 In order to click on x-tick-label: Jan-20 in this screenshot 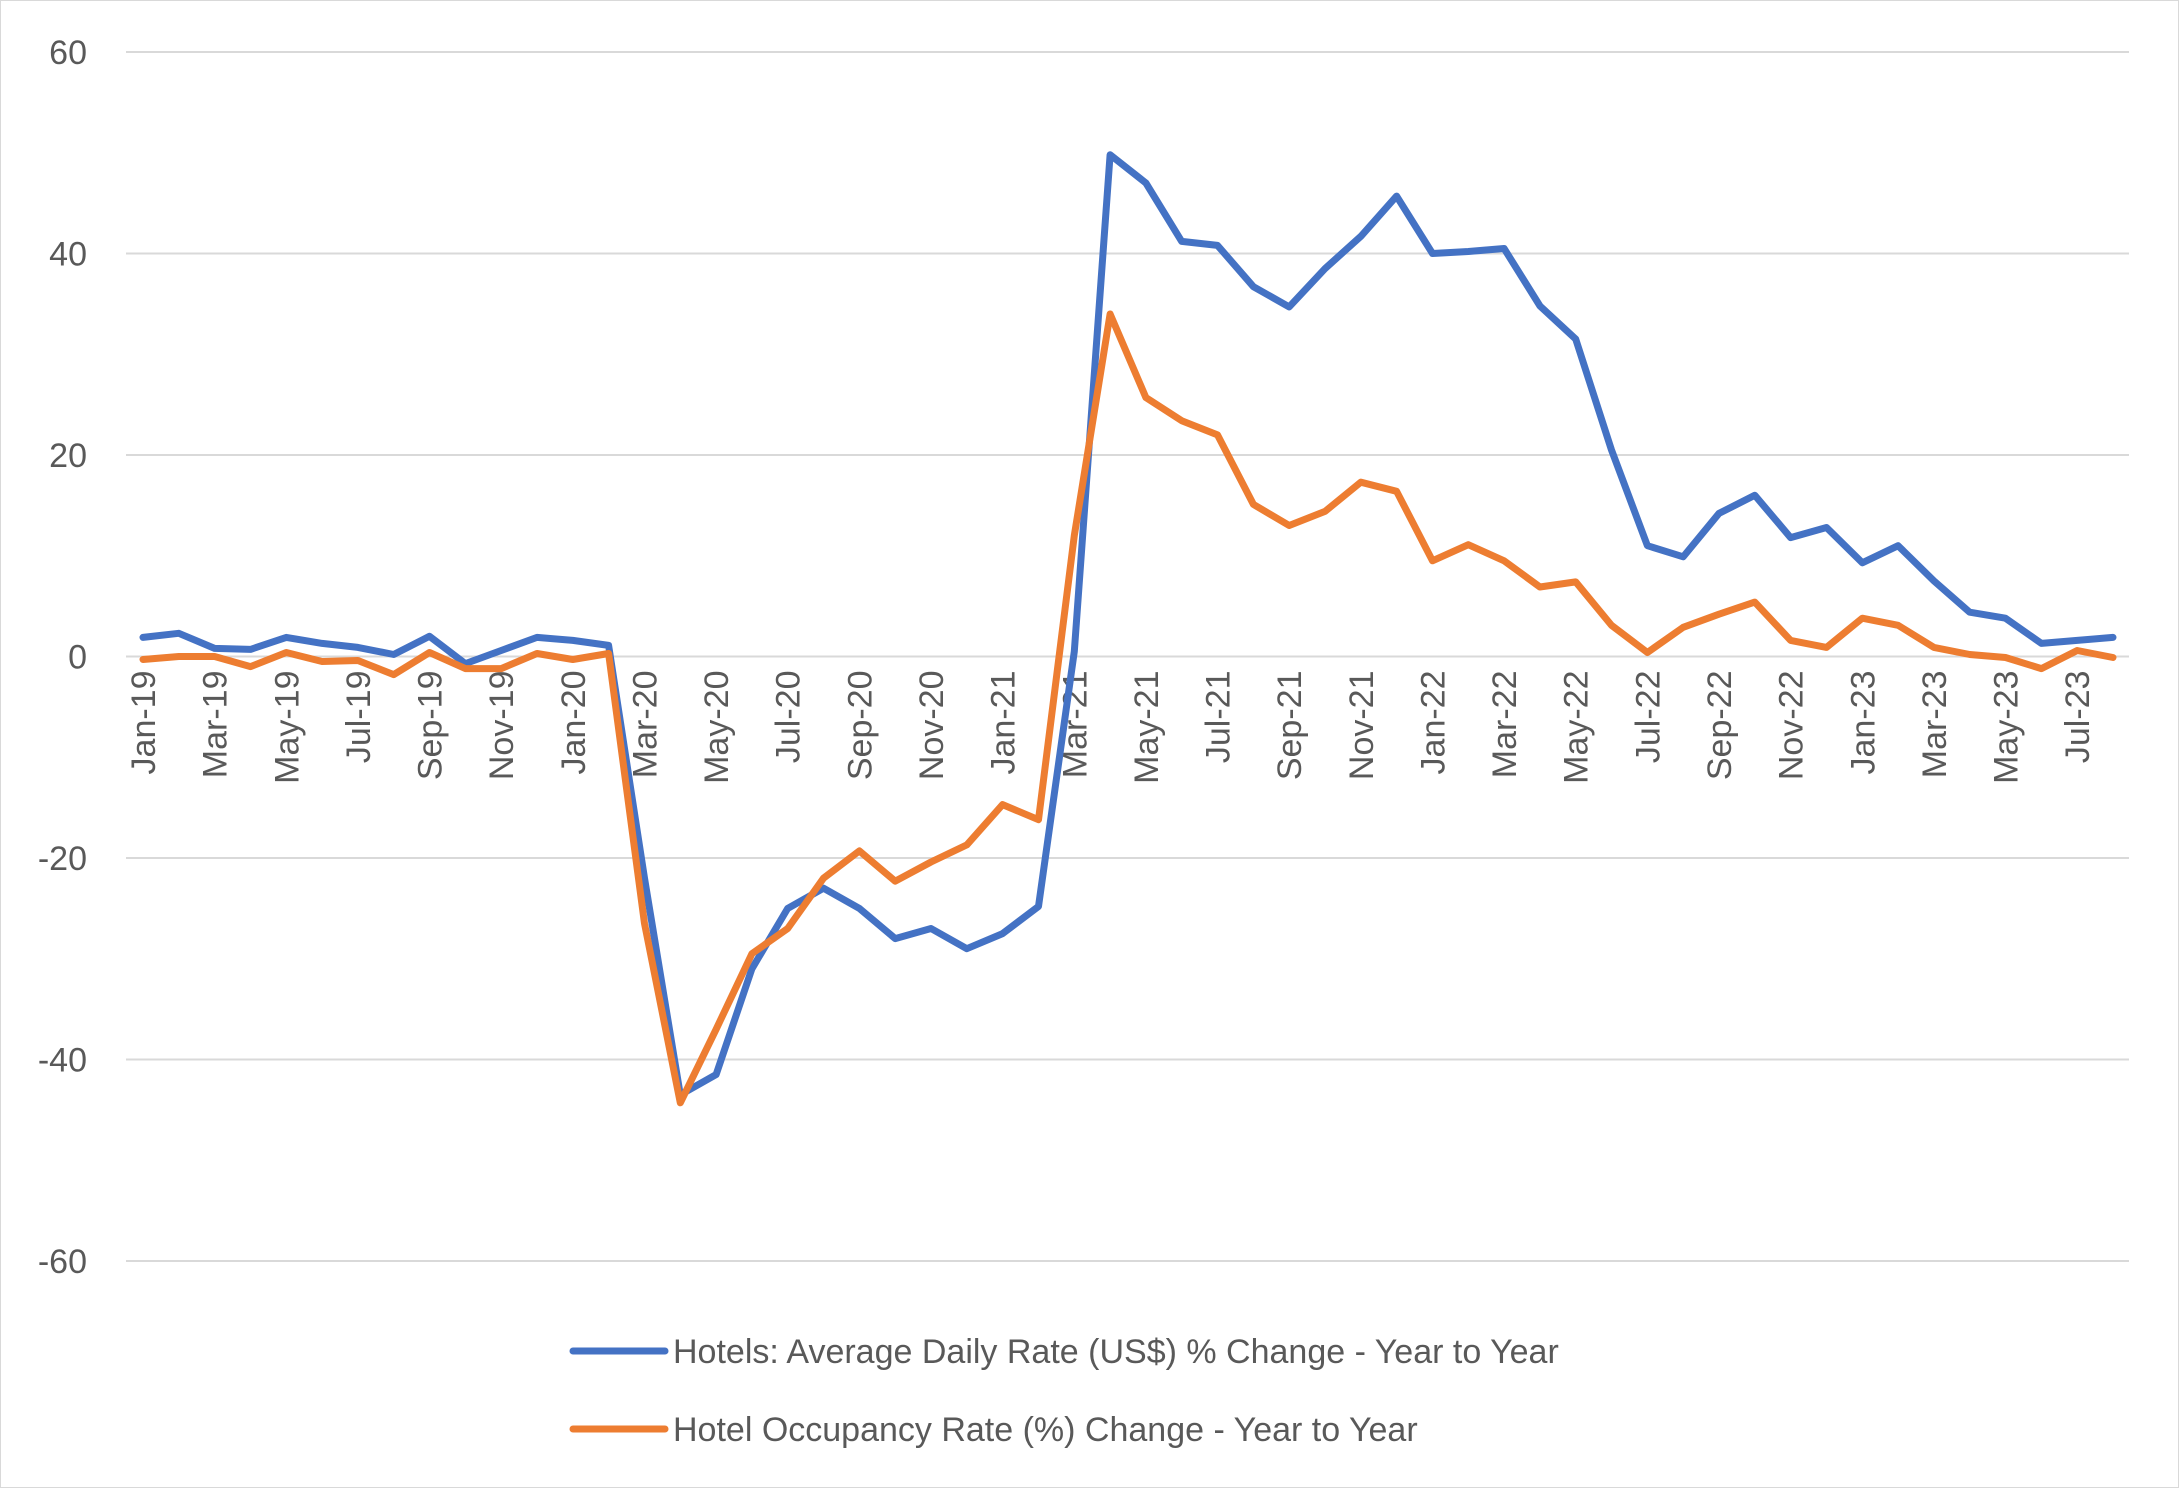, I will do `click(574, 723)`.